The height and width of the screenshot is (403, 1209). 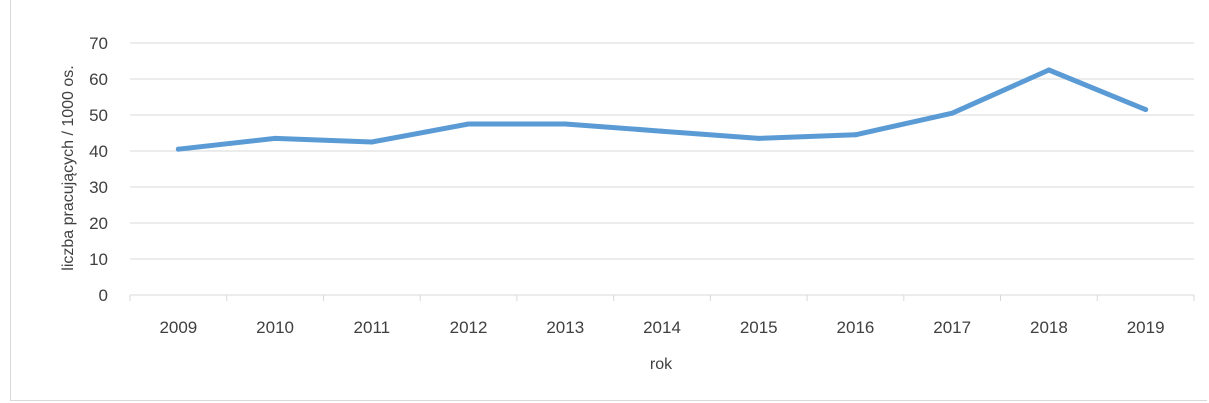 What do you see at coordinates (178, 149) in the screenshot?
I see `data-point-2009` at bounding box center [178, 149].